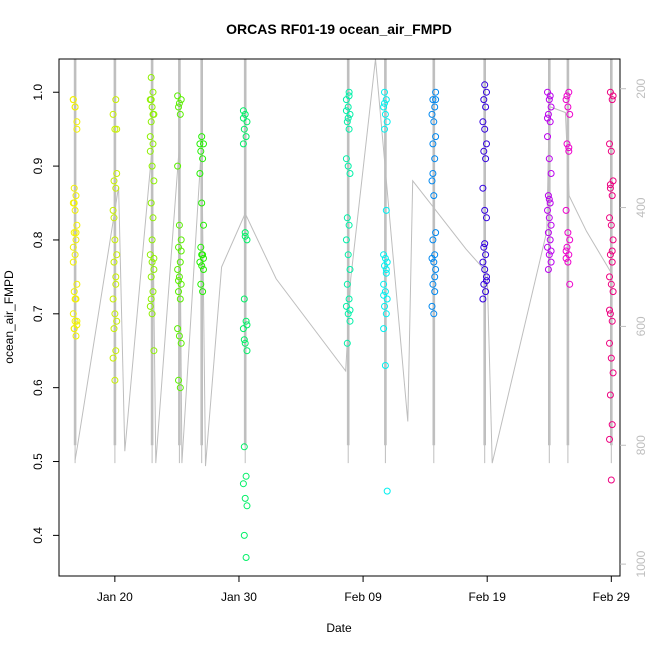 The width and height of the screenshot is (650, 650). What do you see at coordinates (339, 29) in the screenshot?
I see `chart-title: ORCAS RF01-19 ocean_air_FMPD` at bounding box center [339, 29].